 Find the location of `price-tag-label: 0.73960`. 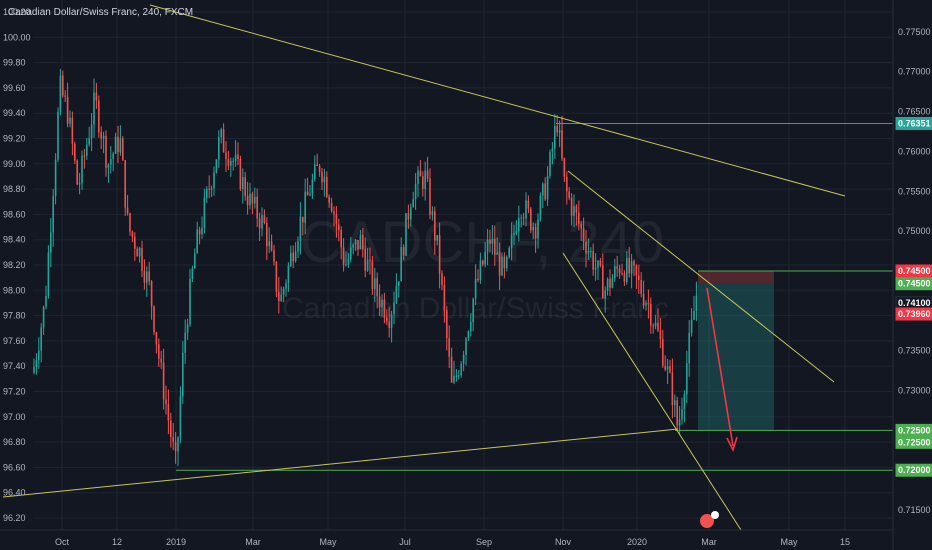

price-tag-label: 0.73960 is located at coordinates (914, 314).